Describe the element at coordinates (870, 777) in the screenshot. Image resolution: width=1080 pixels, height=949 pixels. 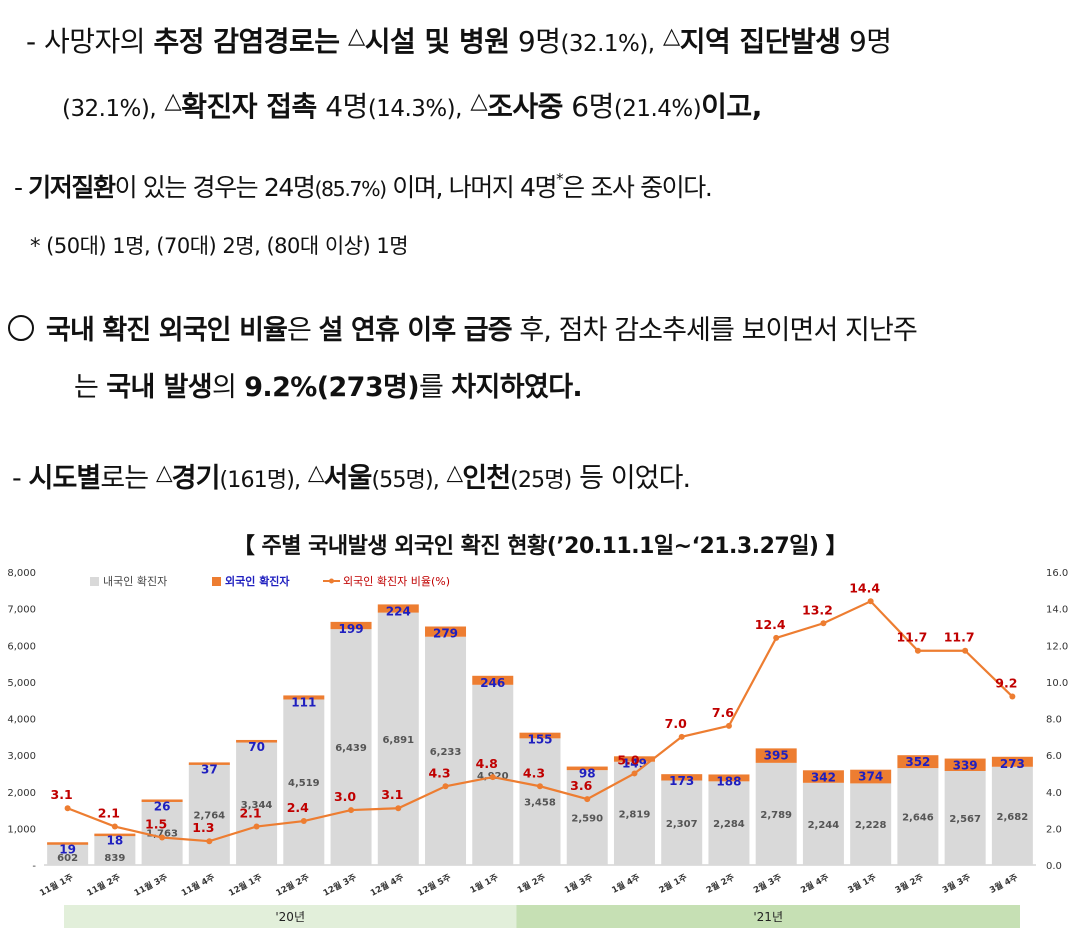
I see `foreign-value-label: 374` at that location.